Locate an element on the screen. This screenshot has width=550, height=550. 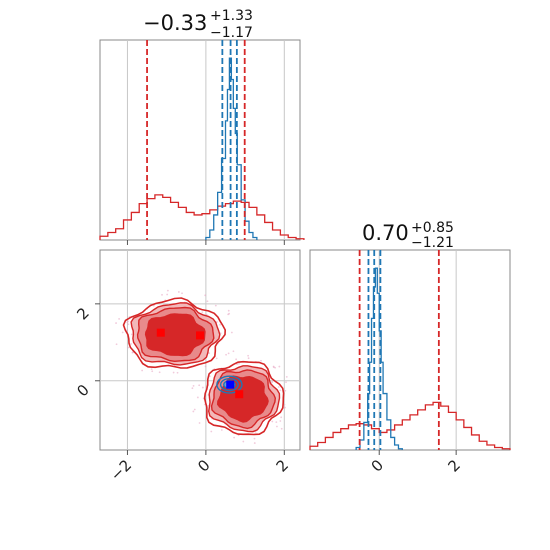
markers is located at coordinates (200, 363).